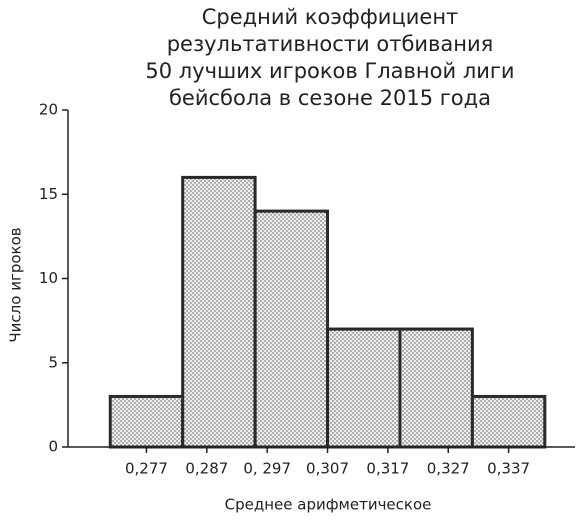  Describe the element at coordinates (330, 44) in the screenshot. I see `chart-title: результативности отбивания` at that location.